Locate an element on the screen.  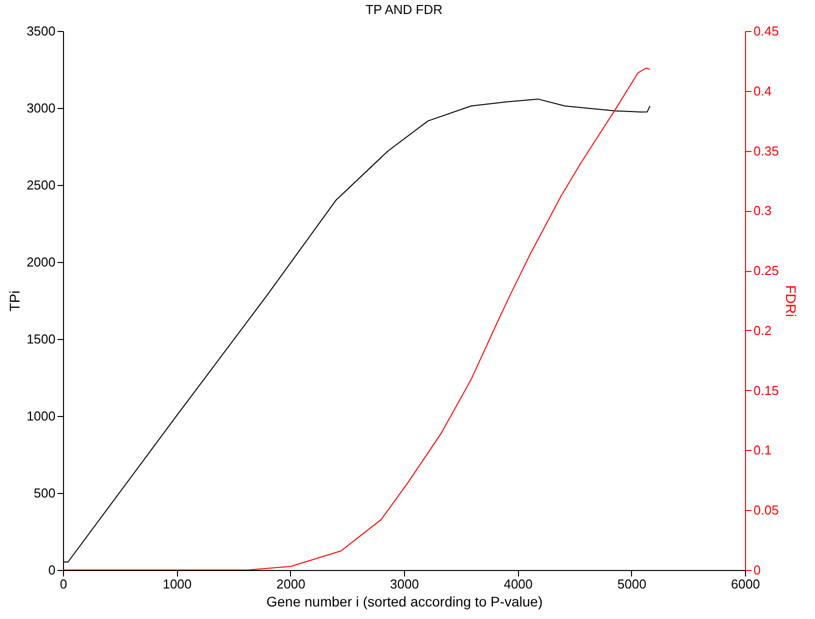
y2-tick-label: 0.15 is located at coordinates (766, 390).